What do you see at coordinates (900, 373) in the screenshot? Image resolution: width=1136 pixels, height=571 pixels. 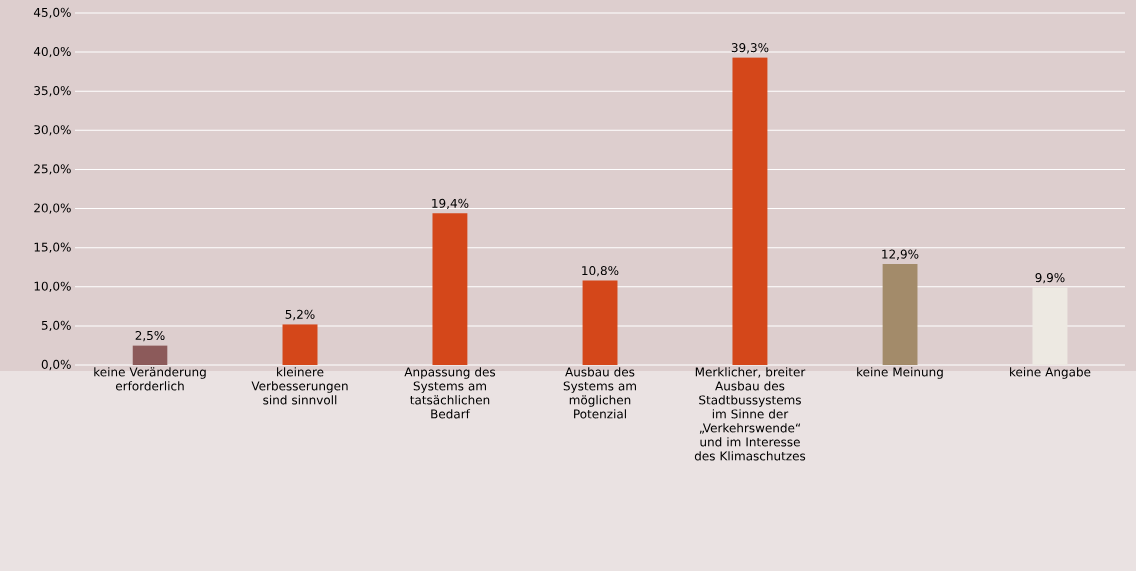 I see `x-tick-label: keine Meinung` at bounding box center [900, 373].